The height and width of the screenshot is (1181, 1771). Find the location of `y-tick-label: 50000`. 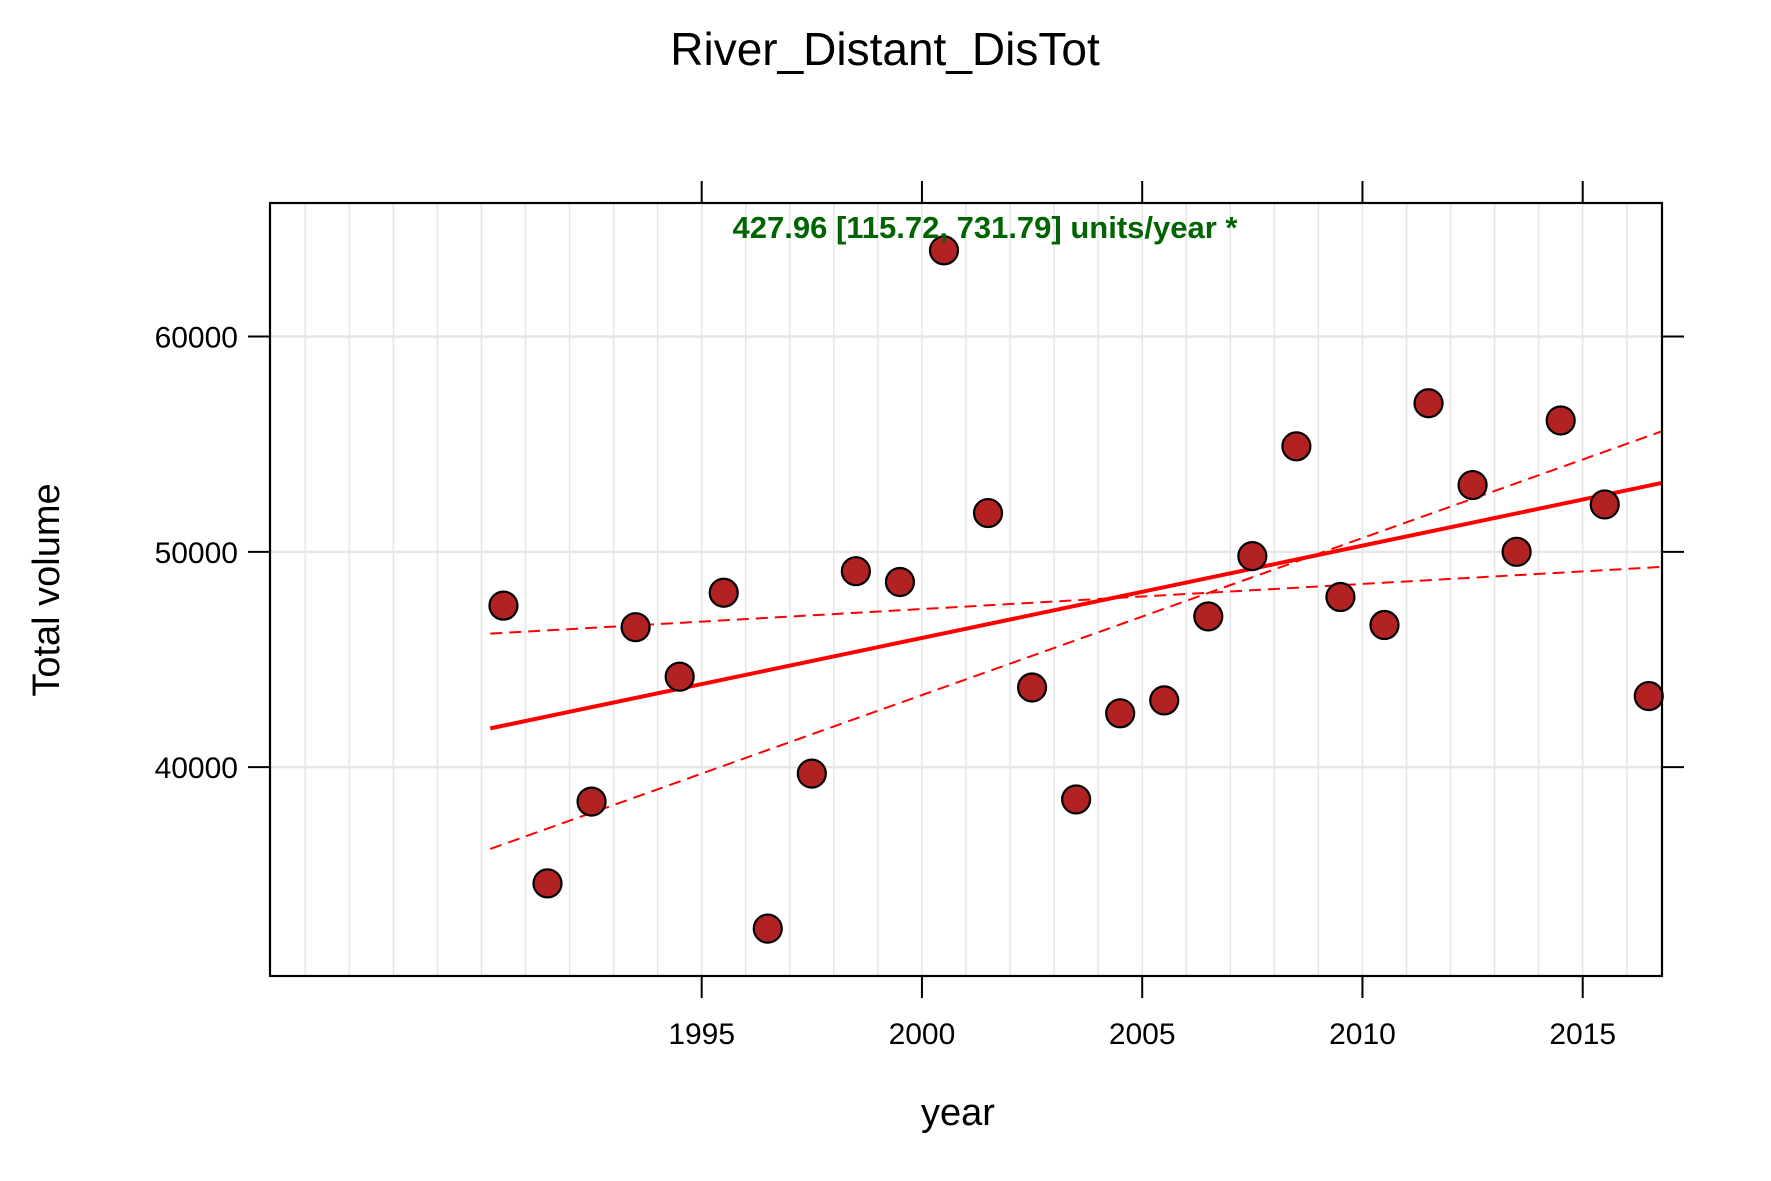

y-tick-label: 50000 is located at coordinates (196, 553).